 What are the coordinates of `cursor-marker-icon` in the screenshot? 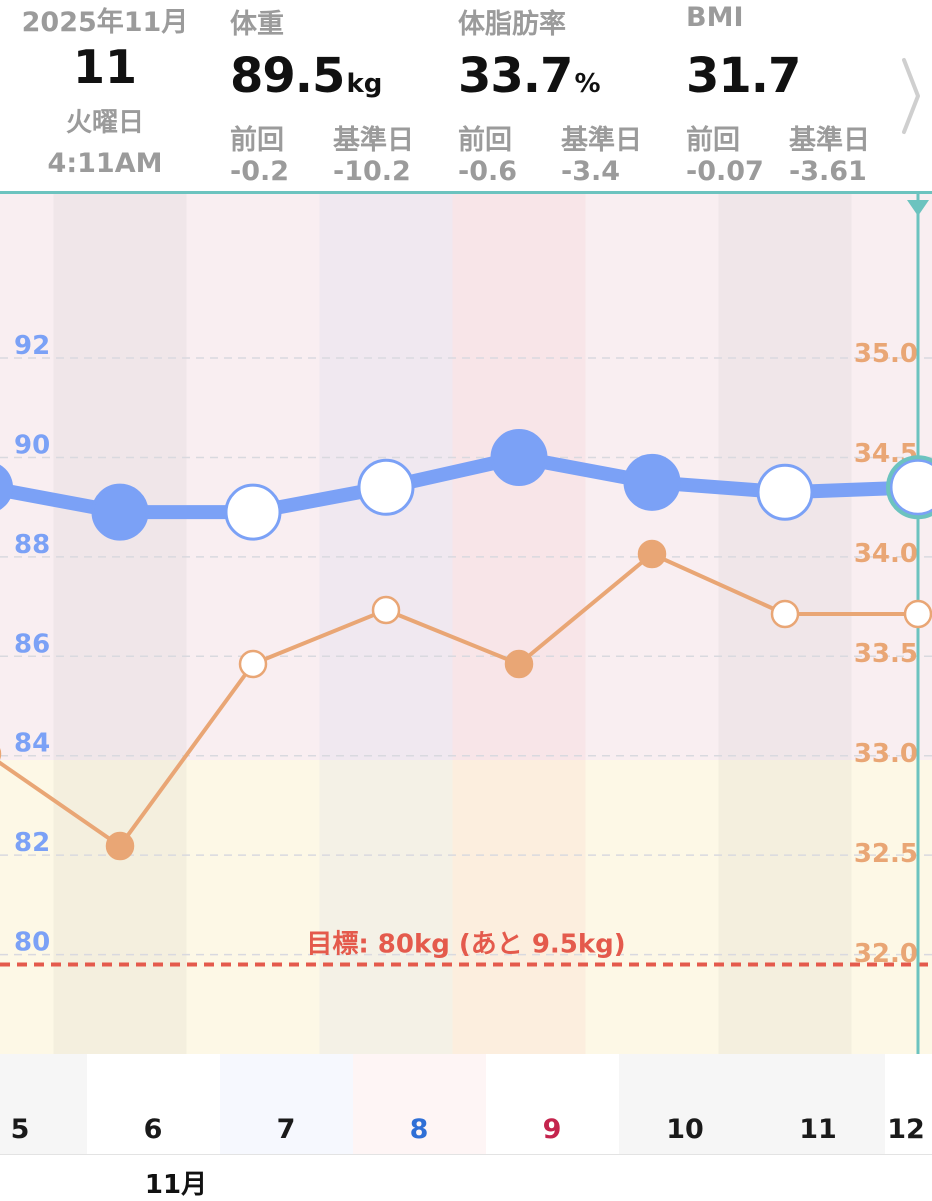 It's located at (918, 208).